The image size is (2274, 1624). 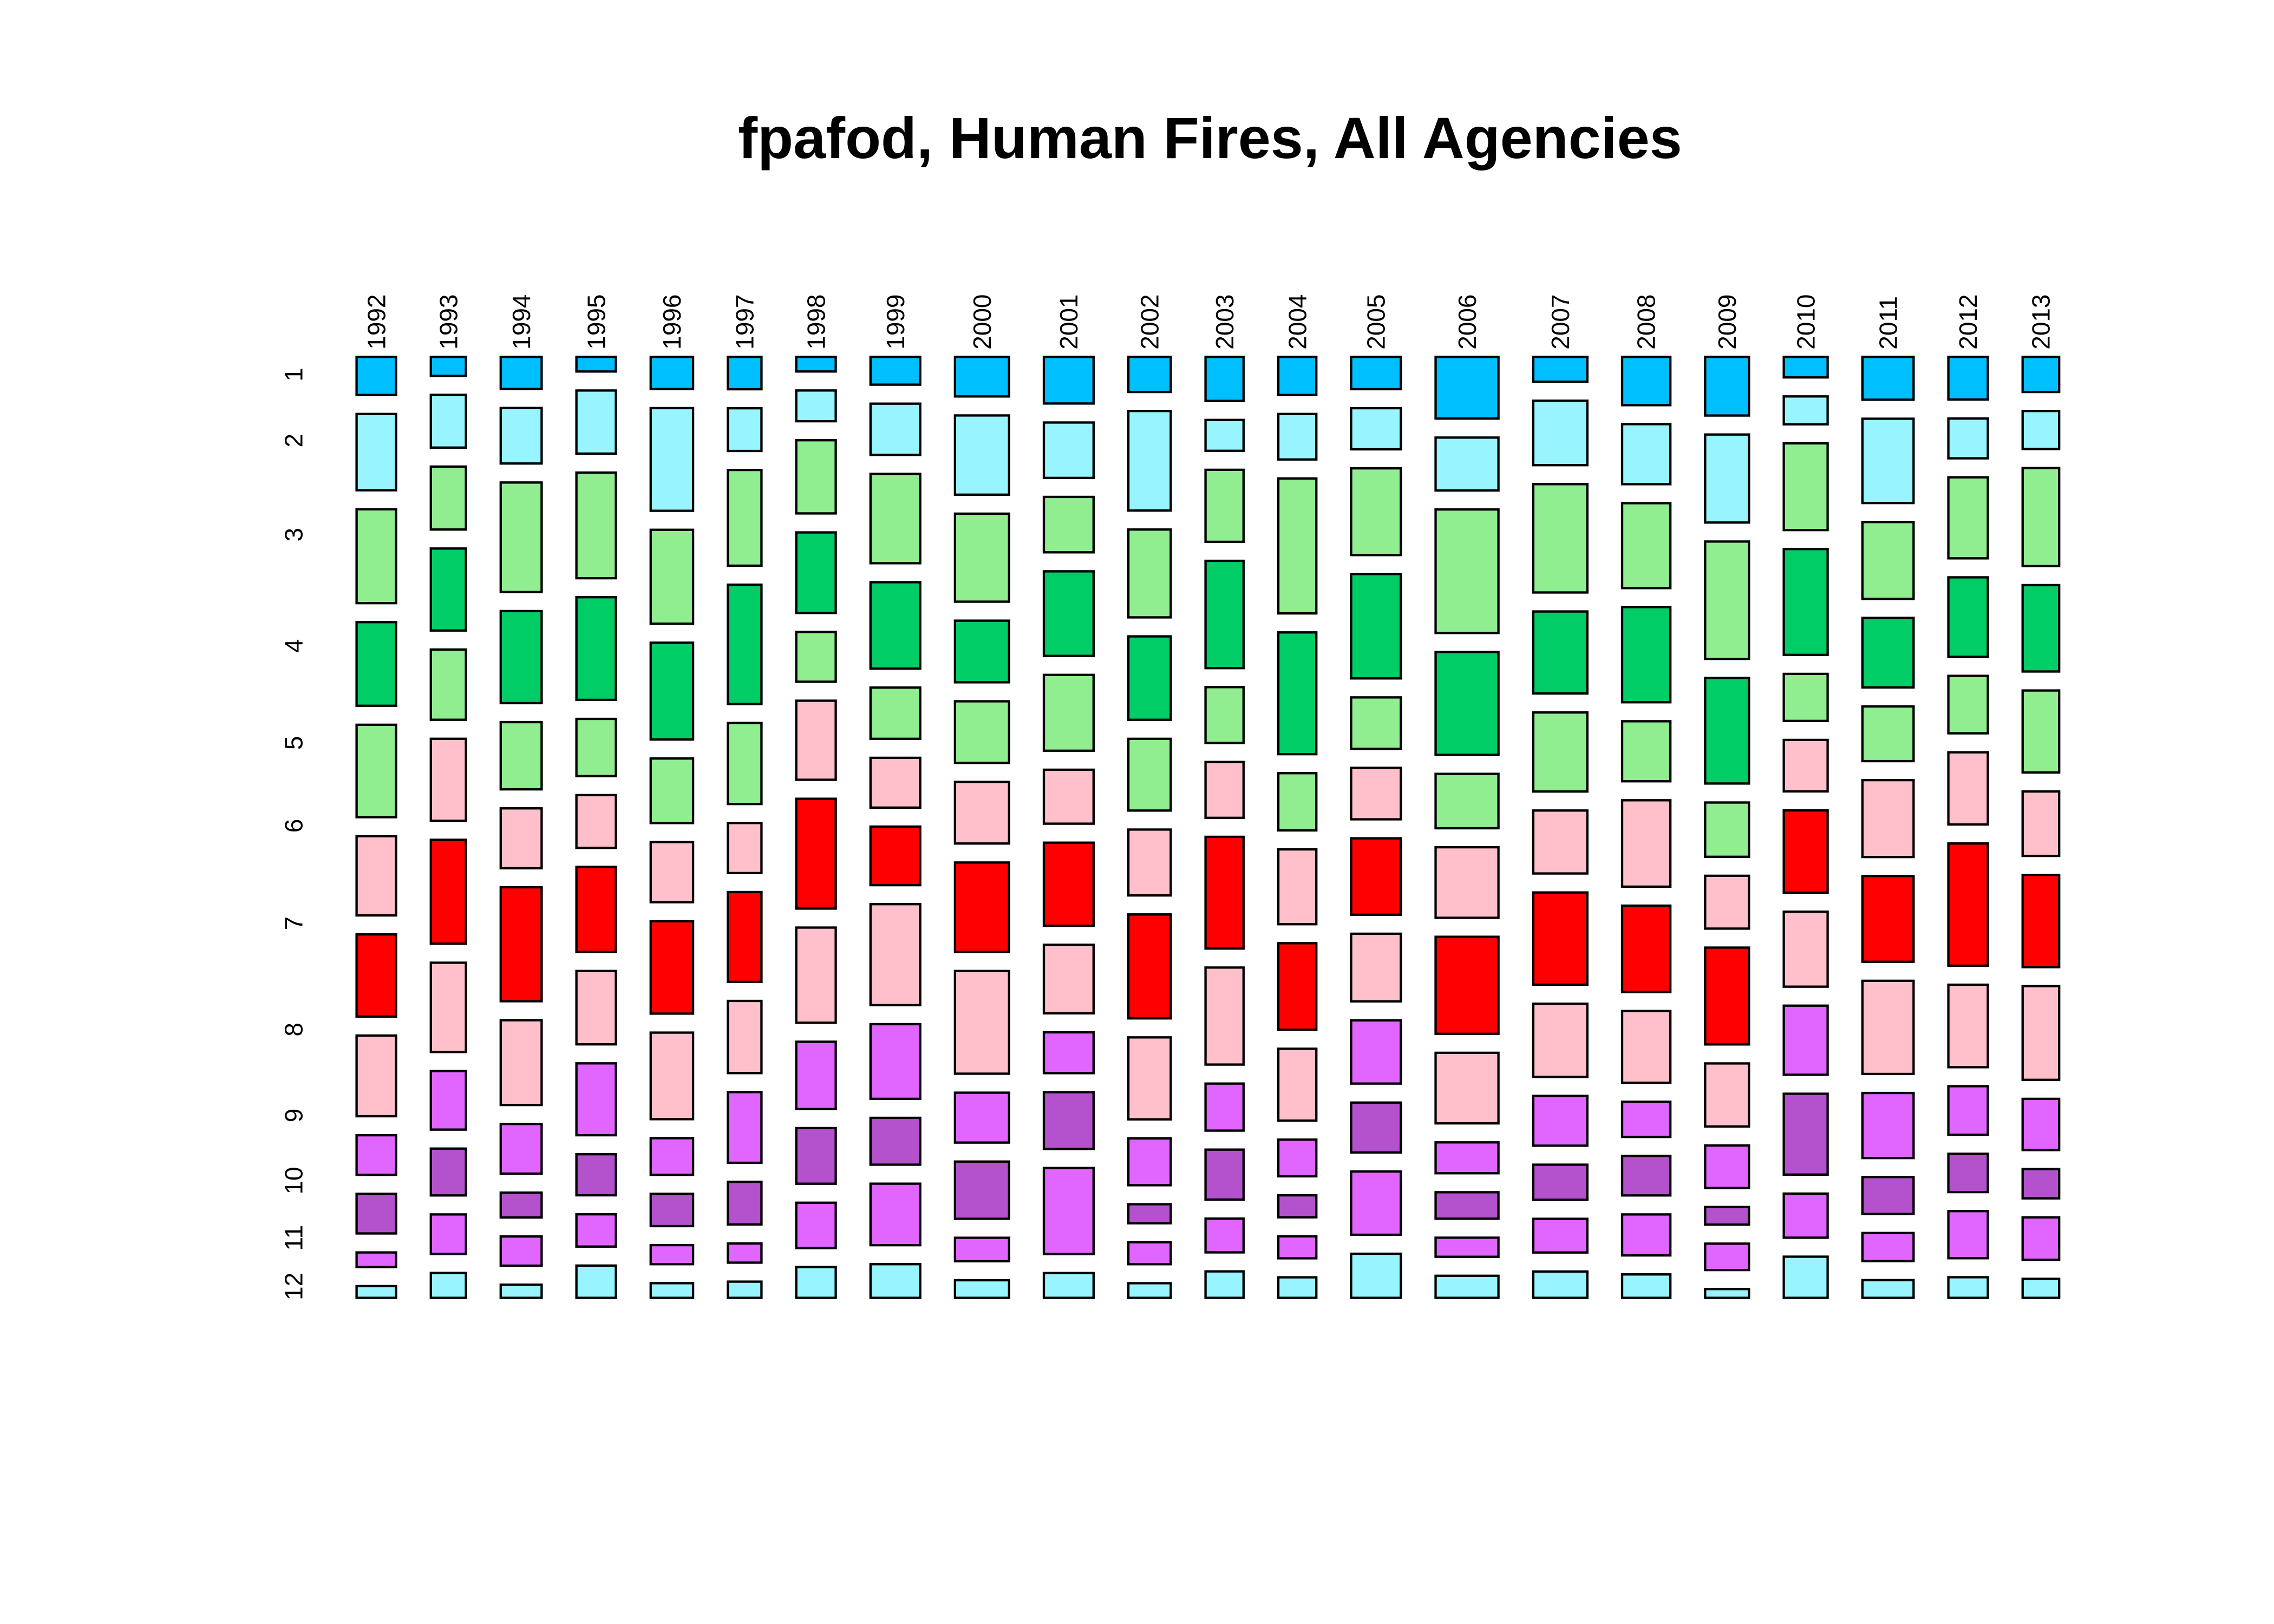 I want to click on year-label-1997: 1997, so click(x=745, y=322).